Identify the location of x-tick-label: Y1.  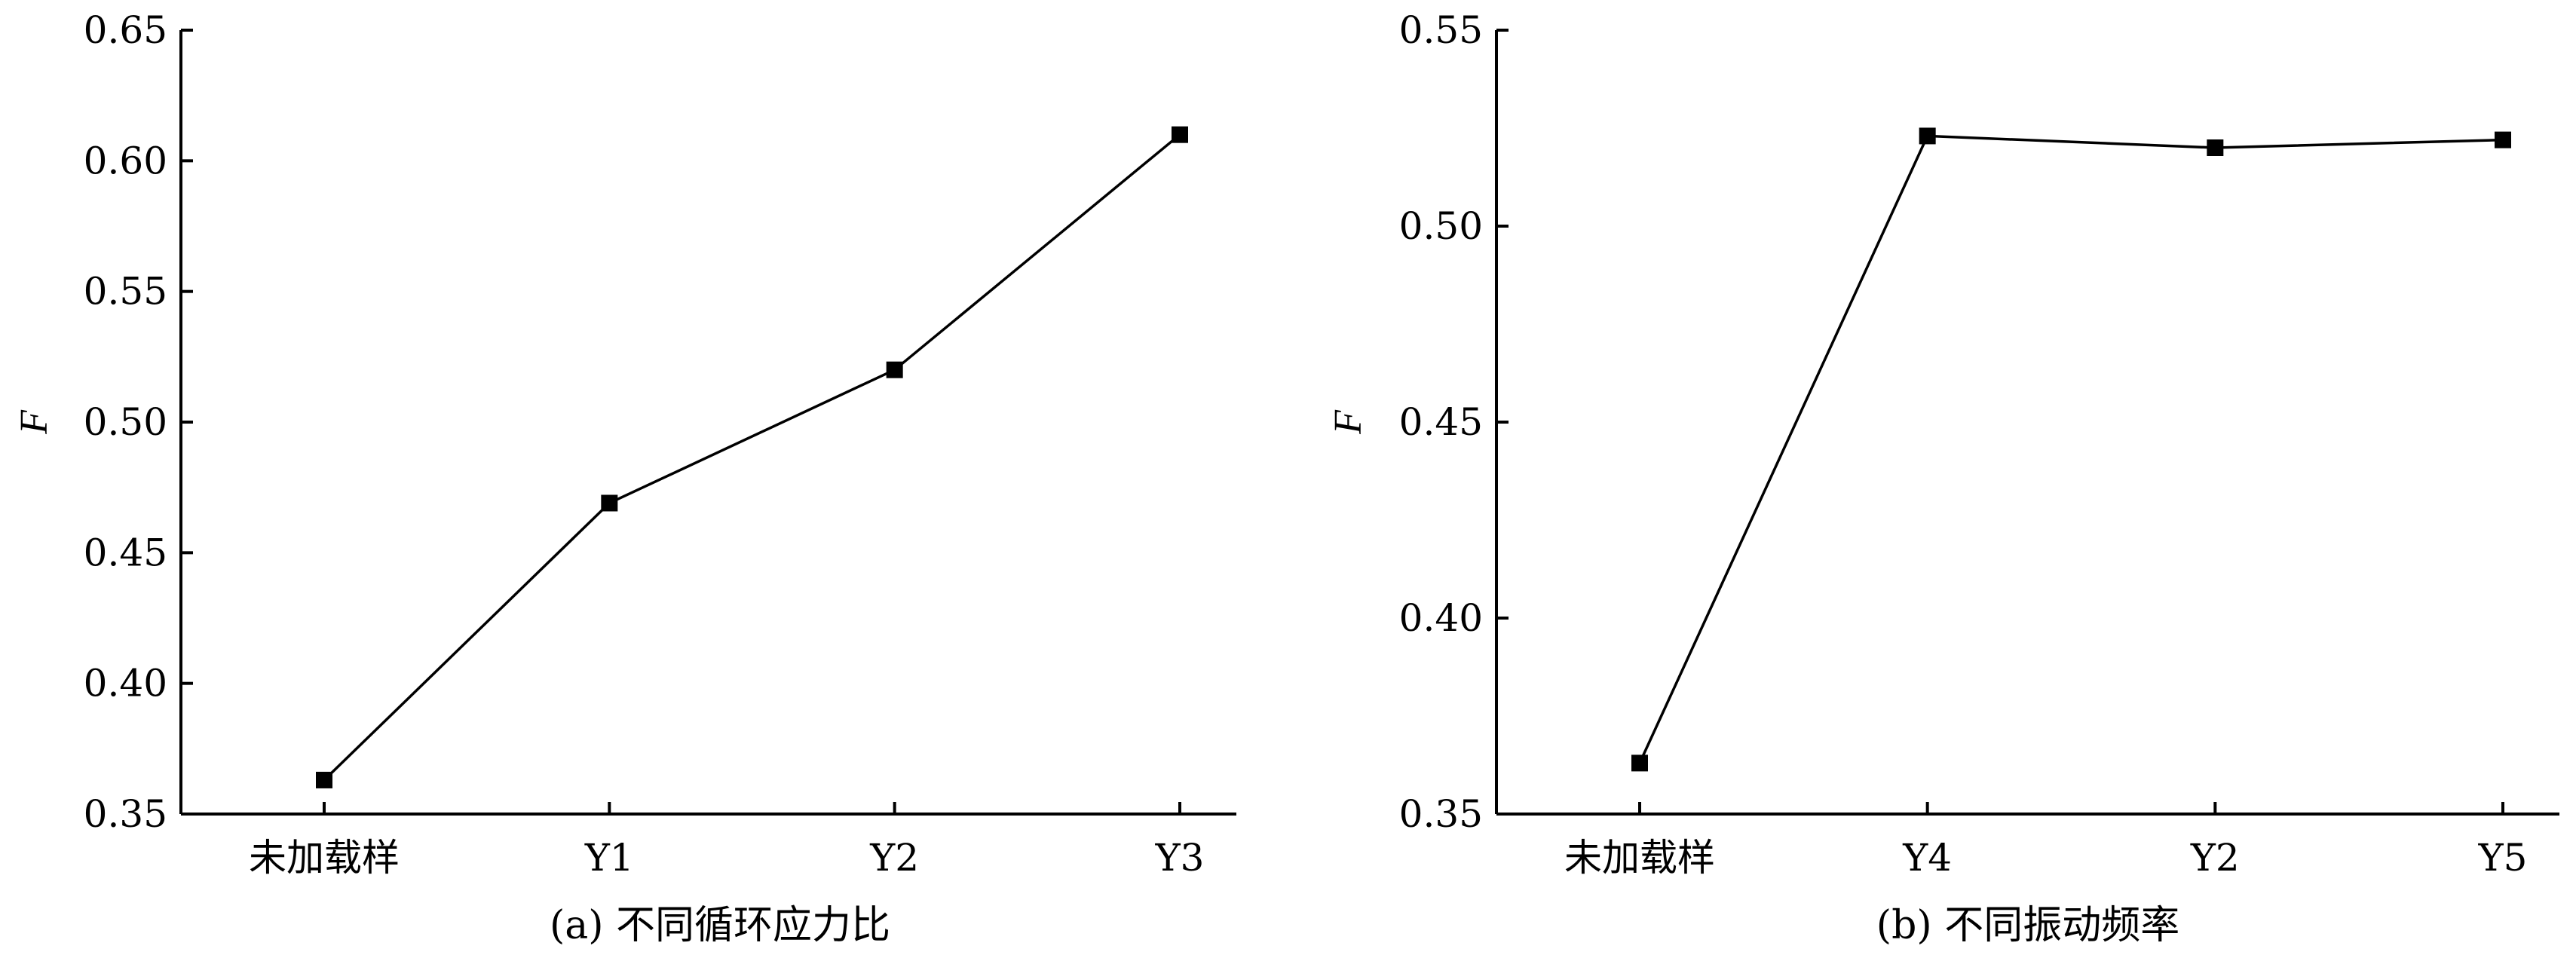
(609, 858).